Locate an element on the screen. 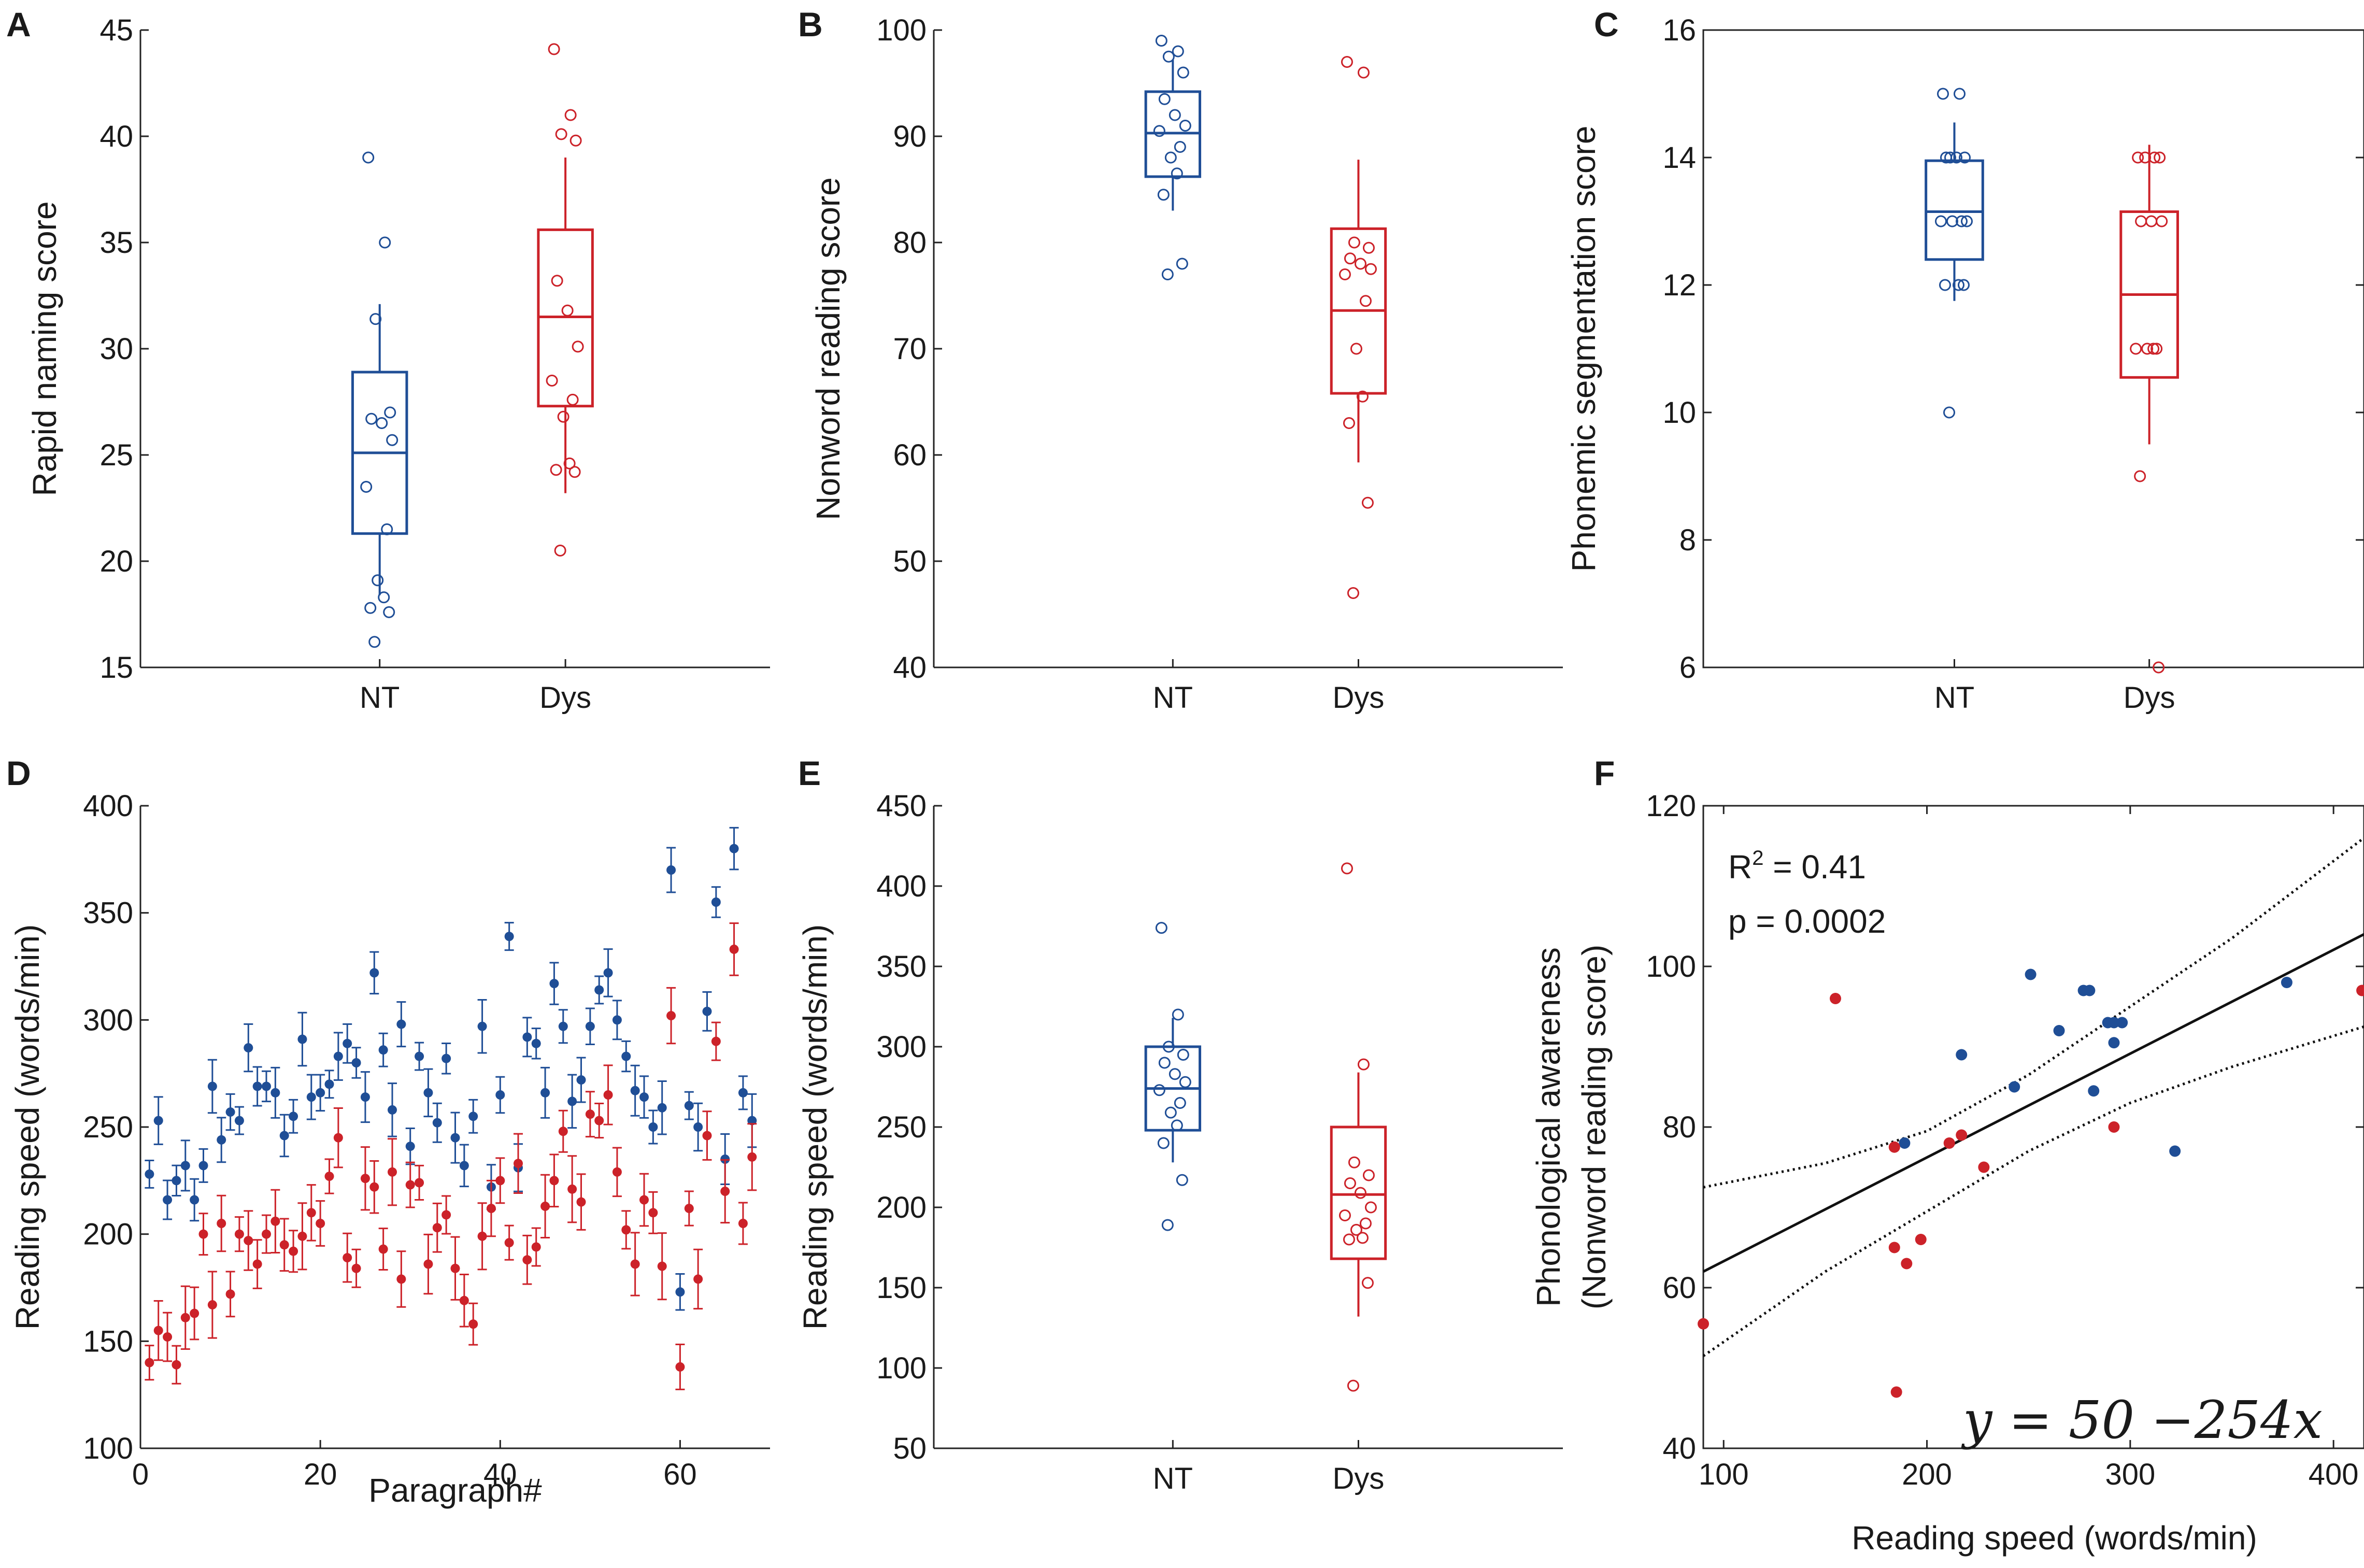  y-tick-label: 200 is located at coordinates (901, 1207).